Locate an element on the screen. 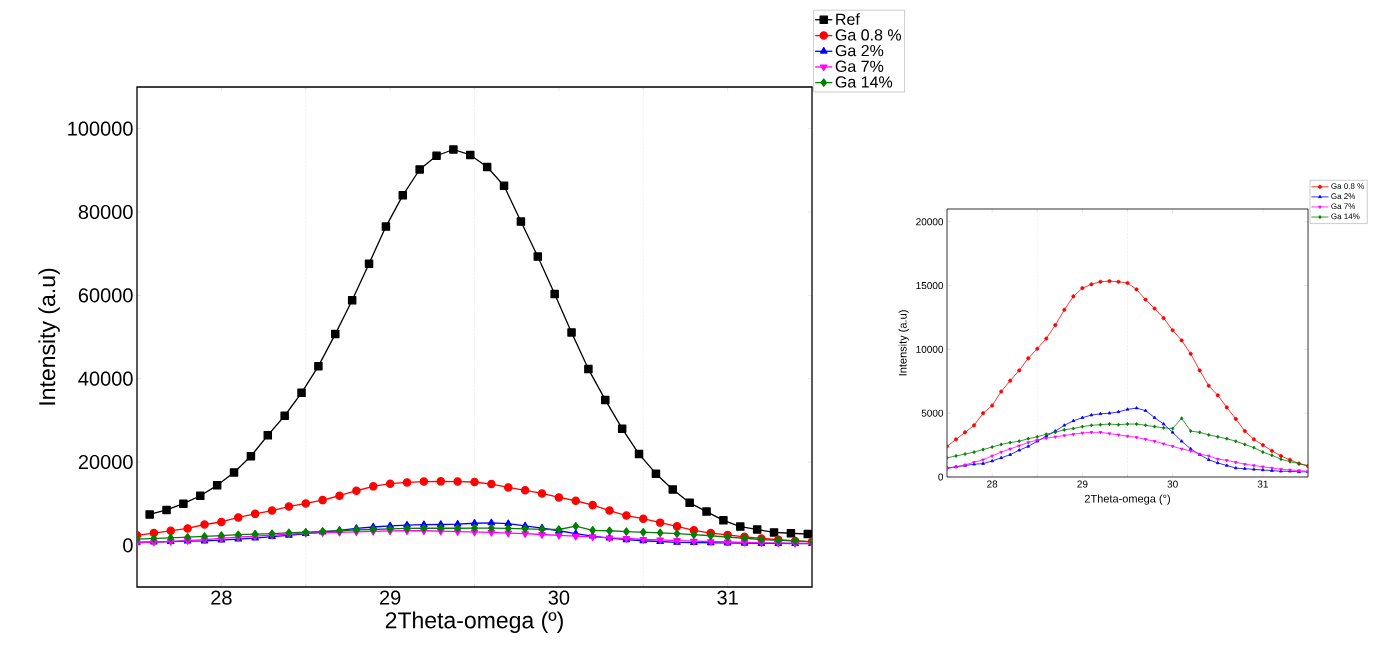 The width and height of the screenshot is (1391, 669). y-tick-label: 40000 is located at coordinates (105, 378).